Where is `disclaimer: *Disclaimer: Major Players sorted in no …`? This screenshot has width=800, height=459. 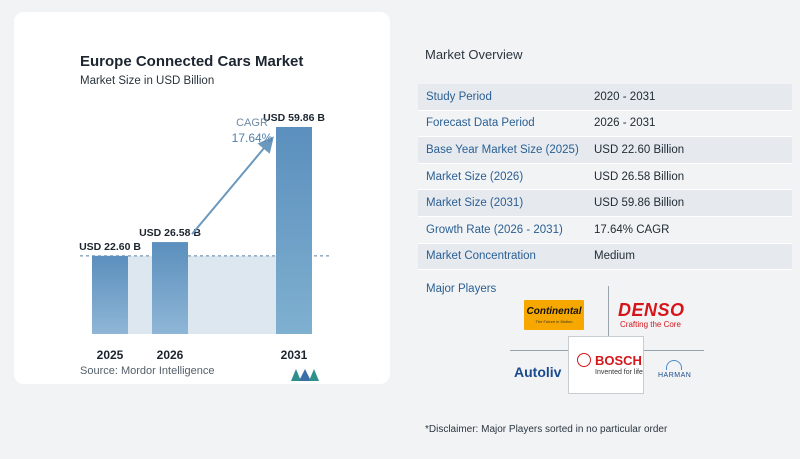 disclaimer: *Disclaimer: Major Players sorted in no … is located at coordinates (546, 429).